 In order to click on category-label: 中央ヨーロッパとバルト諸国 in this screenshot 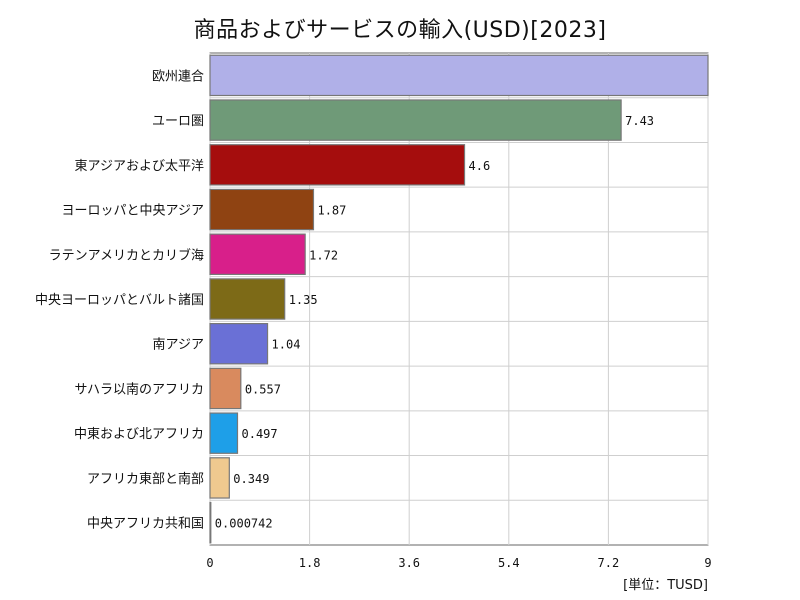, I will do `click(119, 300)`.